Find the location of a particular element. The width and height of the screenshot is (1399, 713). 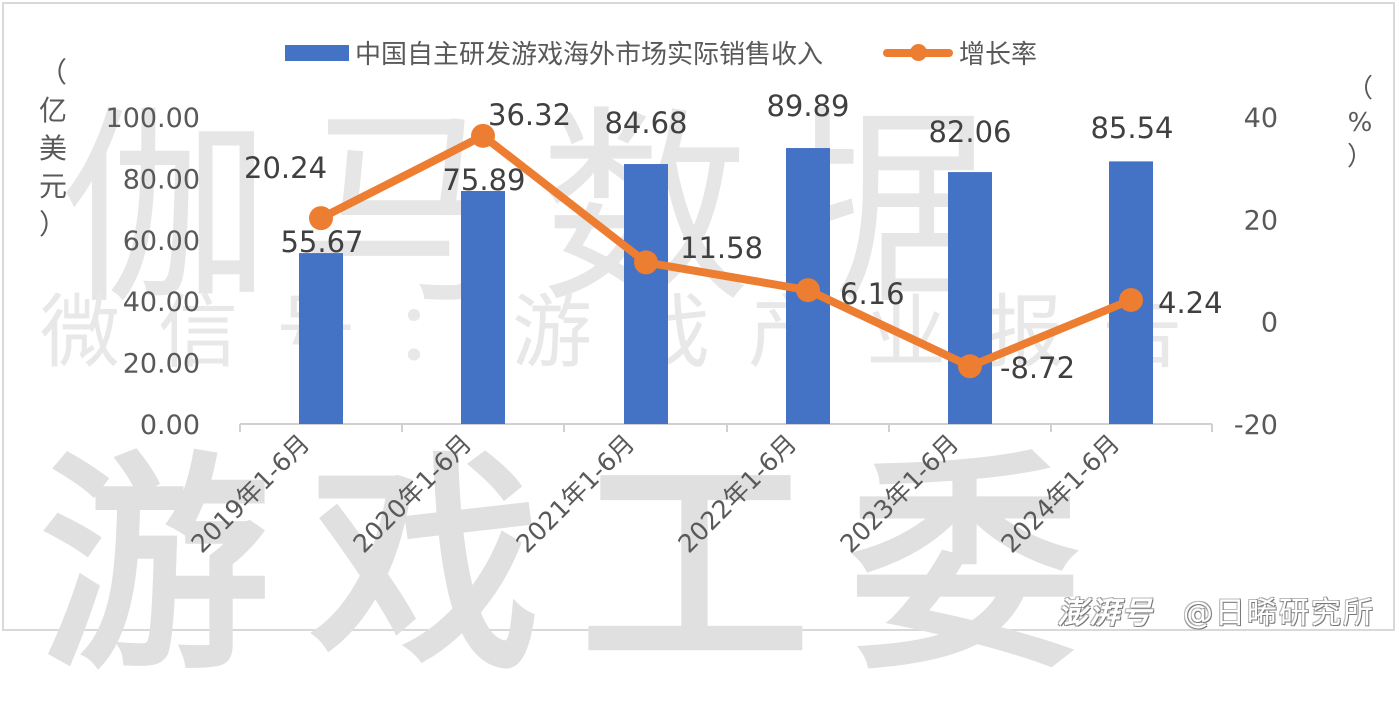

legend-line-label: 增长率 is located at coordinates (998, 55).